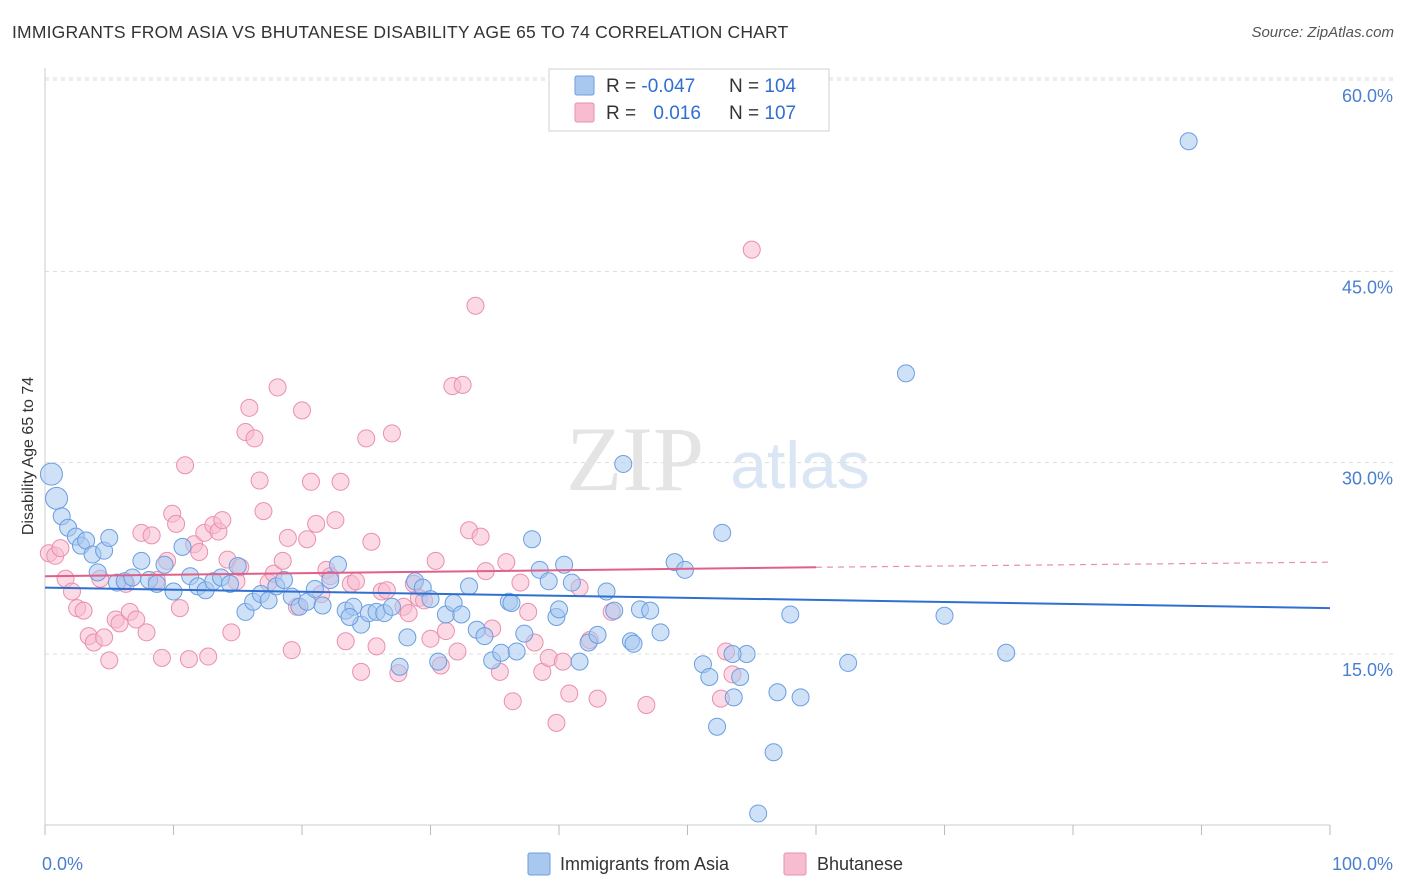 The width and height of the screenshot is (1406, 892). Describe the element at coordinates (650, 86) in the screenshot. I see `svg-text: R = -0.047` at that location.